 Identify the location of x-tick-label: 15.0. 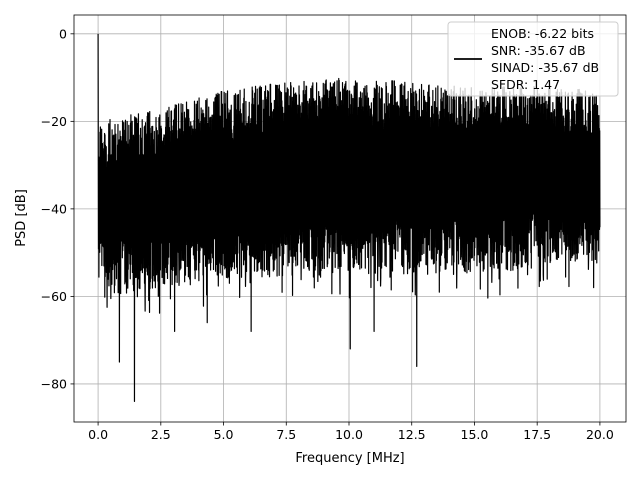
(475, 434).